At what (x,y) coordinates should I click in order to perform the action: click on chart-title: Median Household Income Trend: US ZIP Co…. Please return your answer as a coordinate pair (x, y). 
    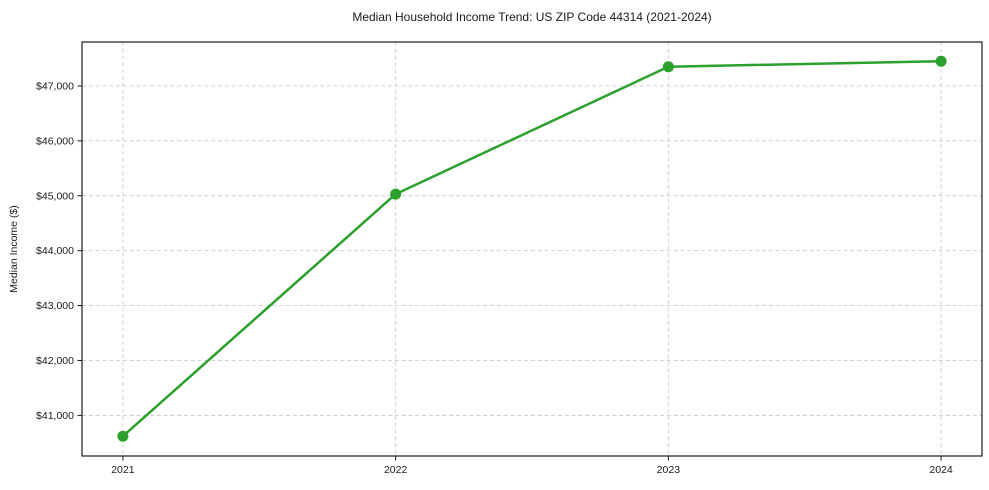
    Looking at the image, I should click on (531, 17).